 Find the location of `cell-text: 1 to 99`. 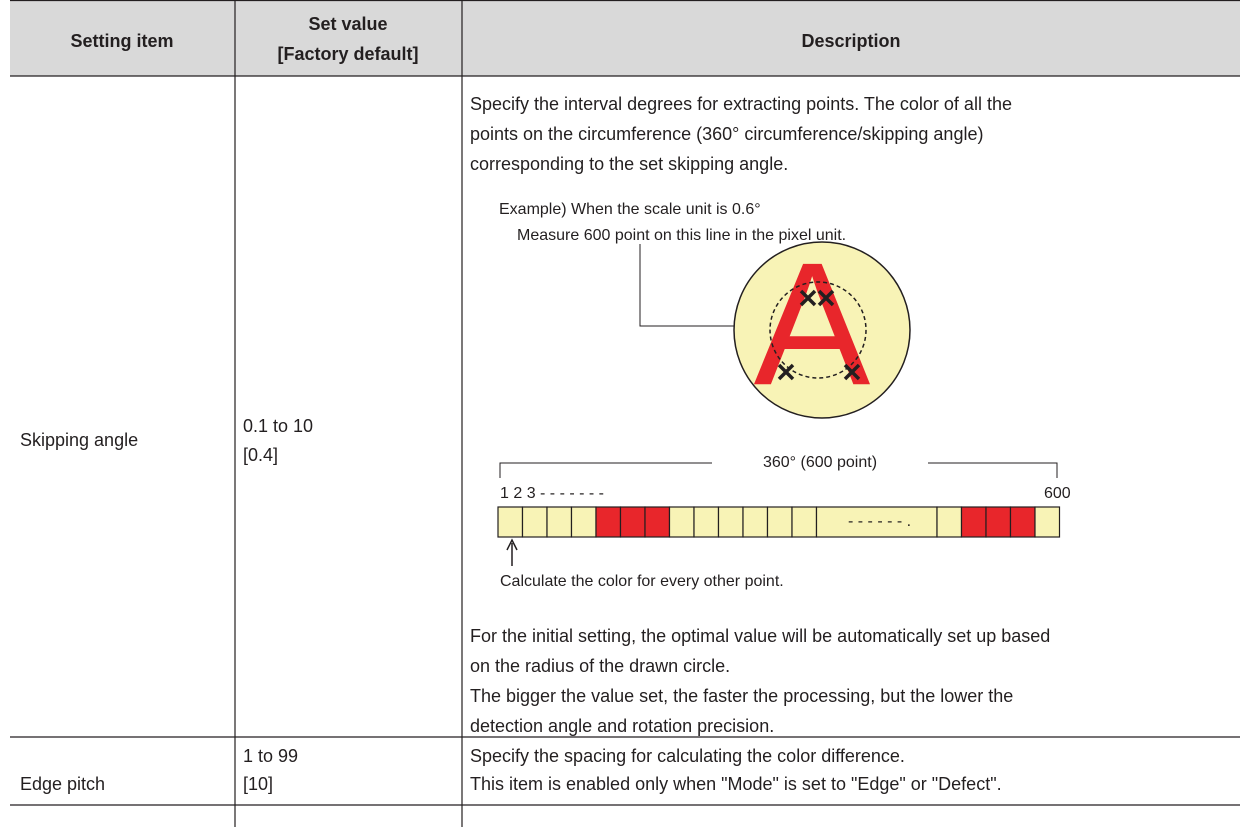

cell-text: 1 to 99 is located at coordinates (270, 756).